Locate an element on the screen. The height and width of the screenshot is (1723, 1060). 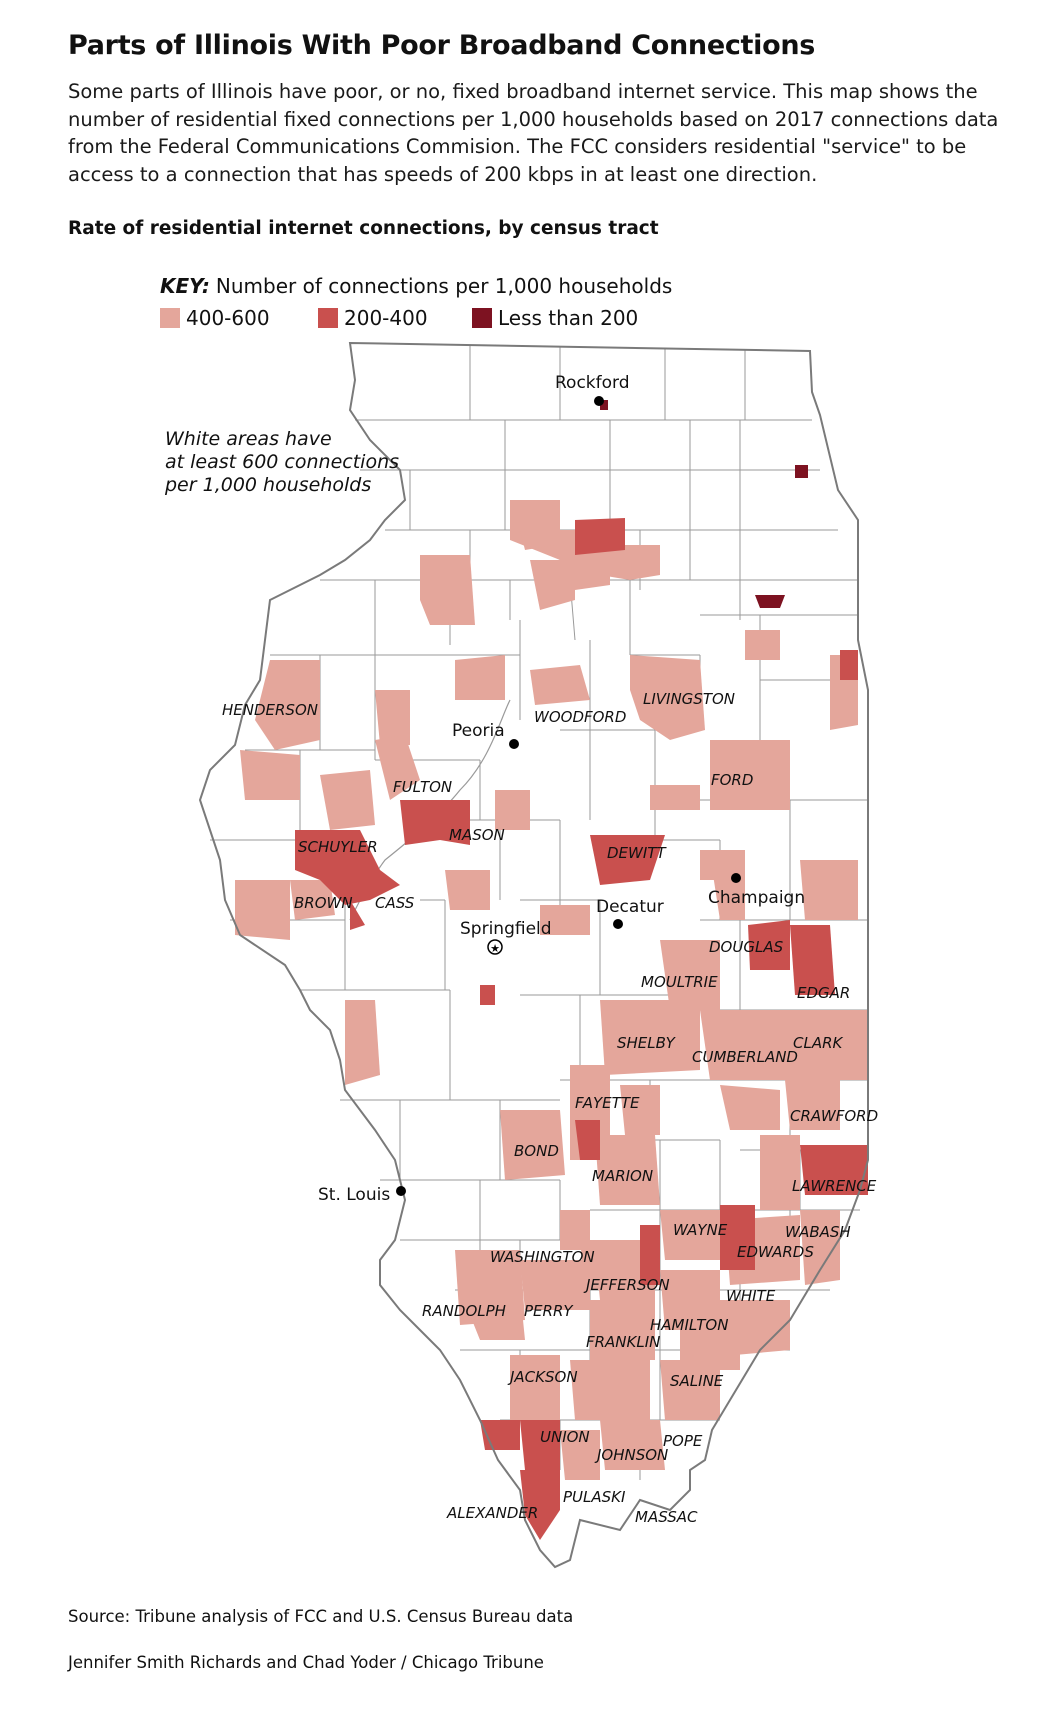
city-label-champaign: Champaign is located at coordinates (756, 898).